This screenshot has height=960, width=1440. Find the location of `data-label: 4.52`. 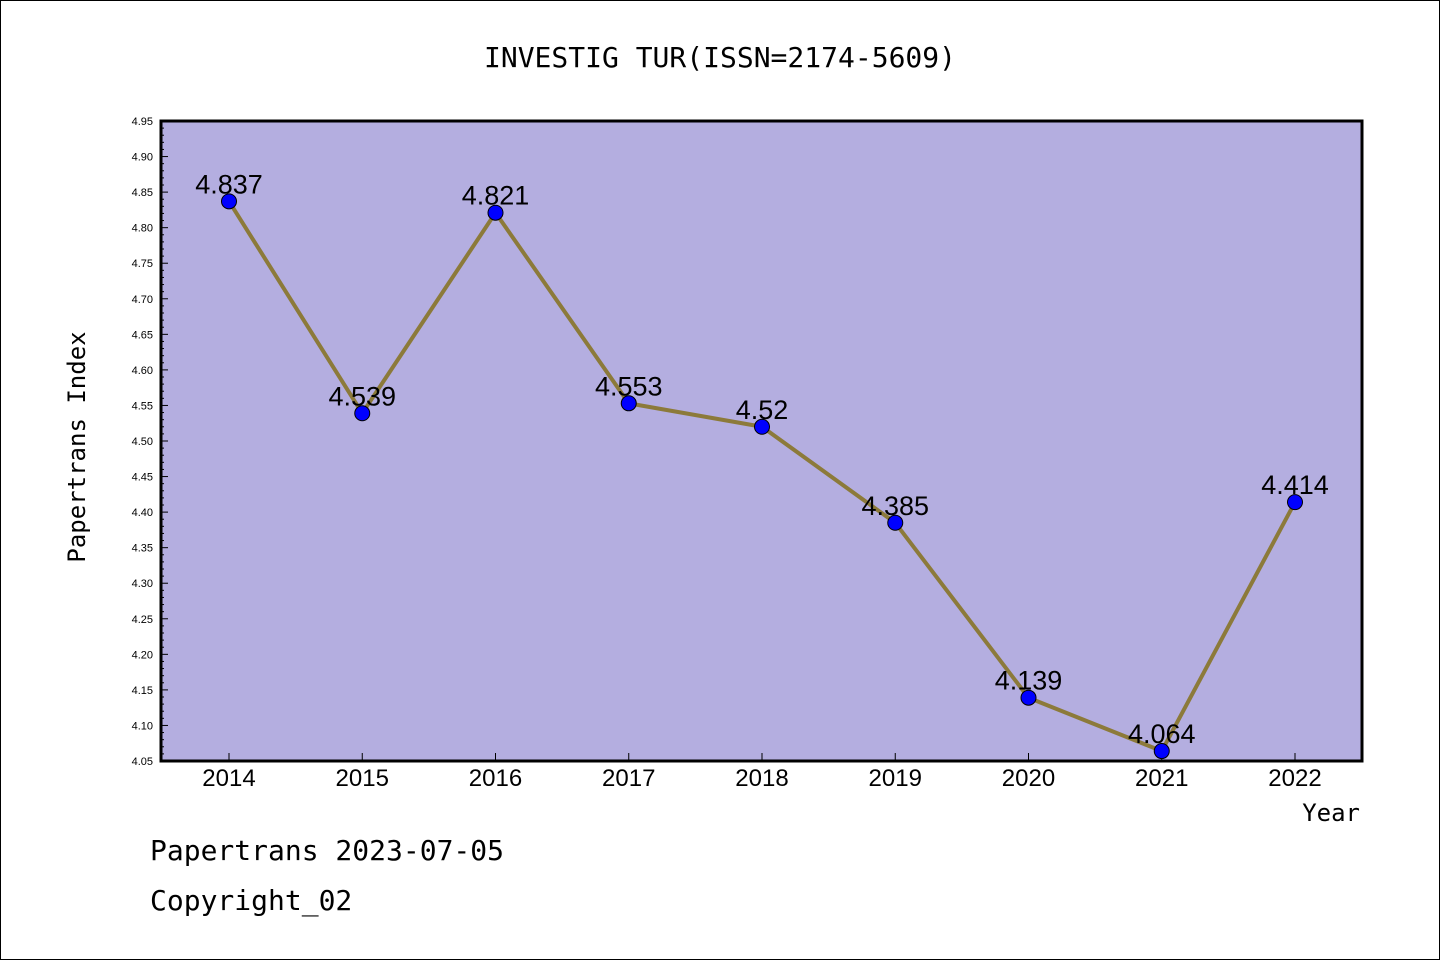

data-label: 4.52 is located at coordinates (762, 410).